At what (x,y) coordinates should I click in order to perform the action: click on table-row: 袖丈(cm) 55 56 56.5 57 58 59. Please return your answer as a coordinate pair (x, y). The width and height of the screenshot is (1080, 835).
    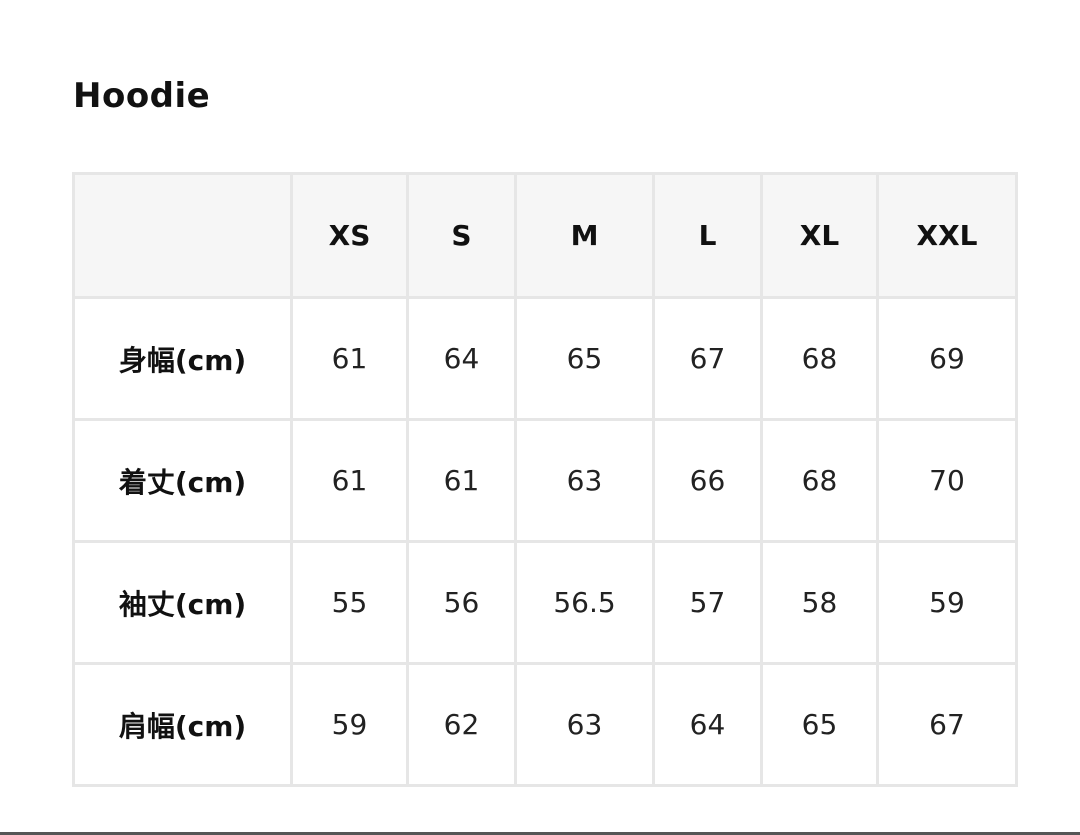
    Looking at the image, I should click on (545, 602).